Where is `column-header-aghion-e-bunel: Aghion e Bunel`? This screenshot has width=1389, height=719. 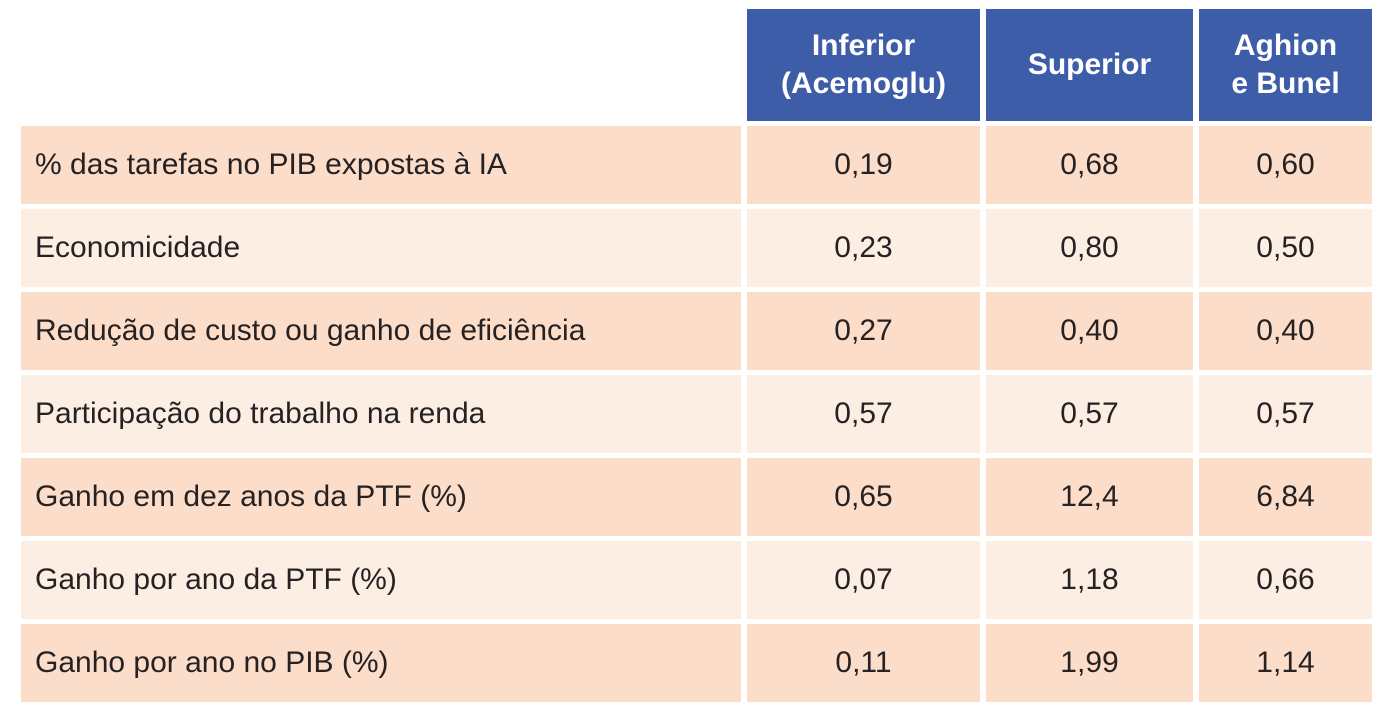 column-header-aghion-e-bunel: Aghion e Bunel is located at coordinates (1285, 65).